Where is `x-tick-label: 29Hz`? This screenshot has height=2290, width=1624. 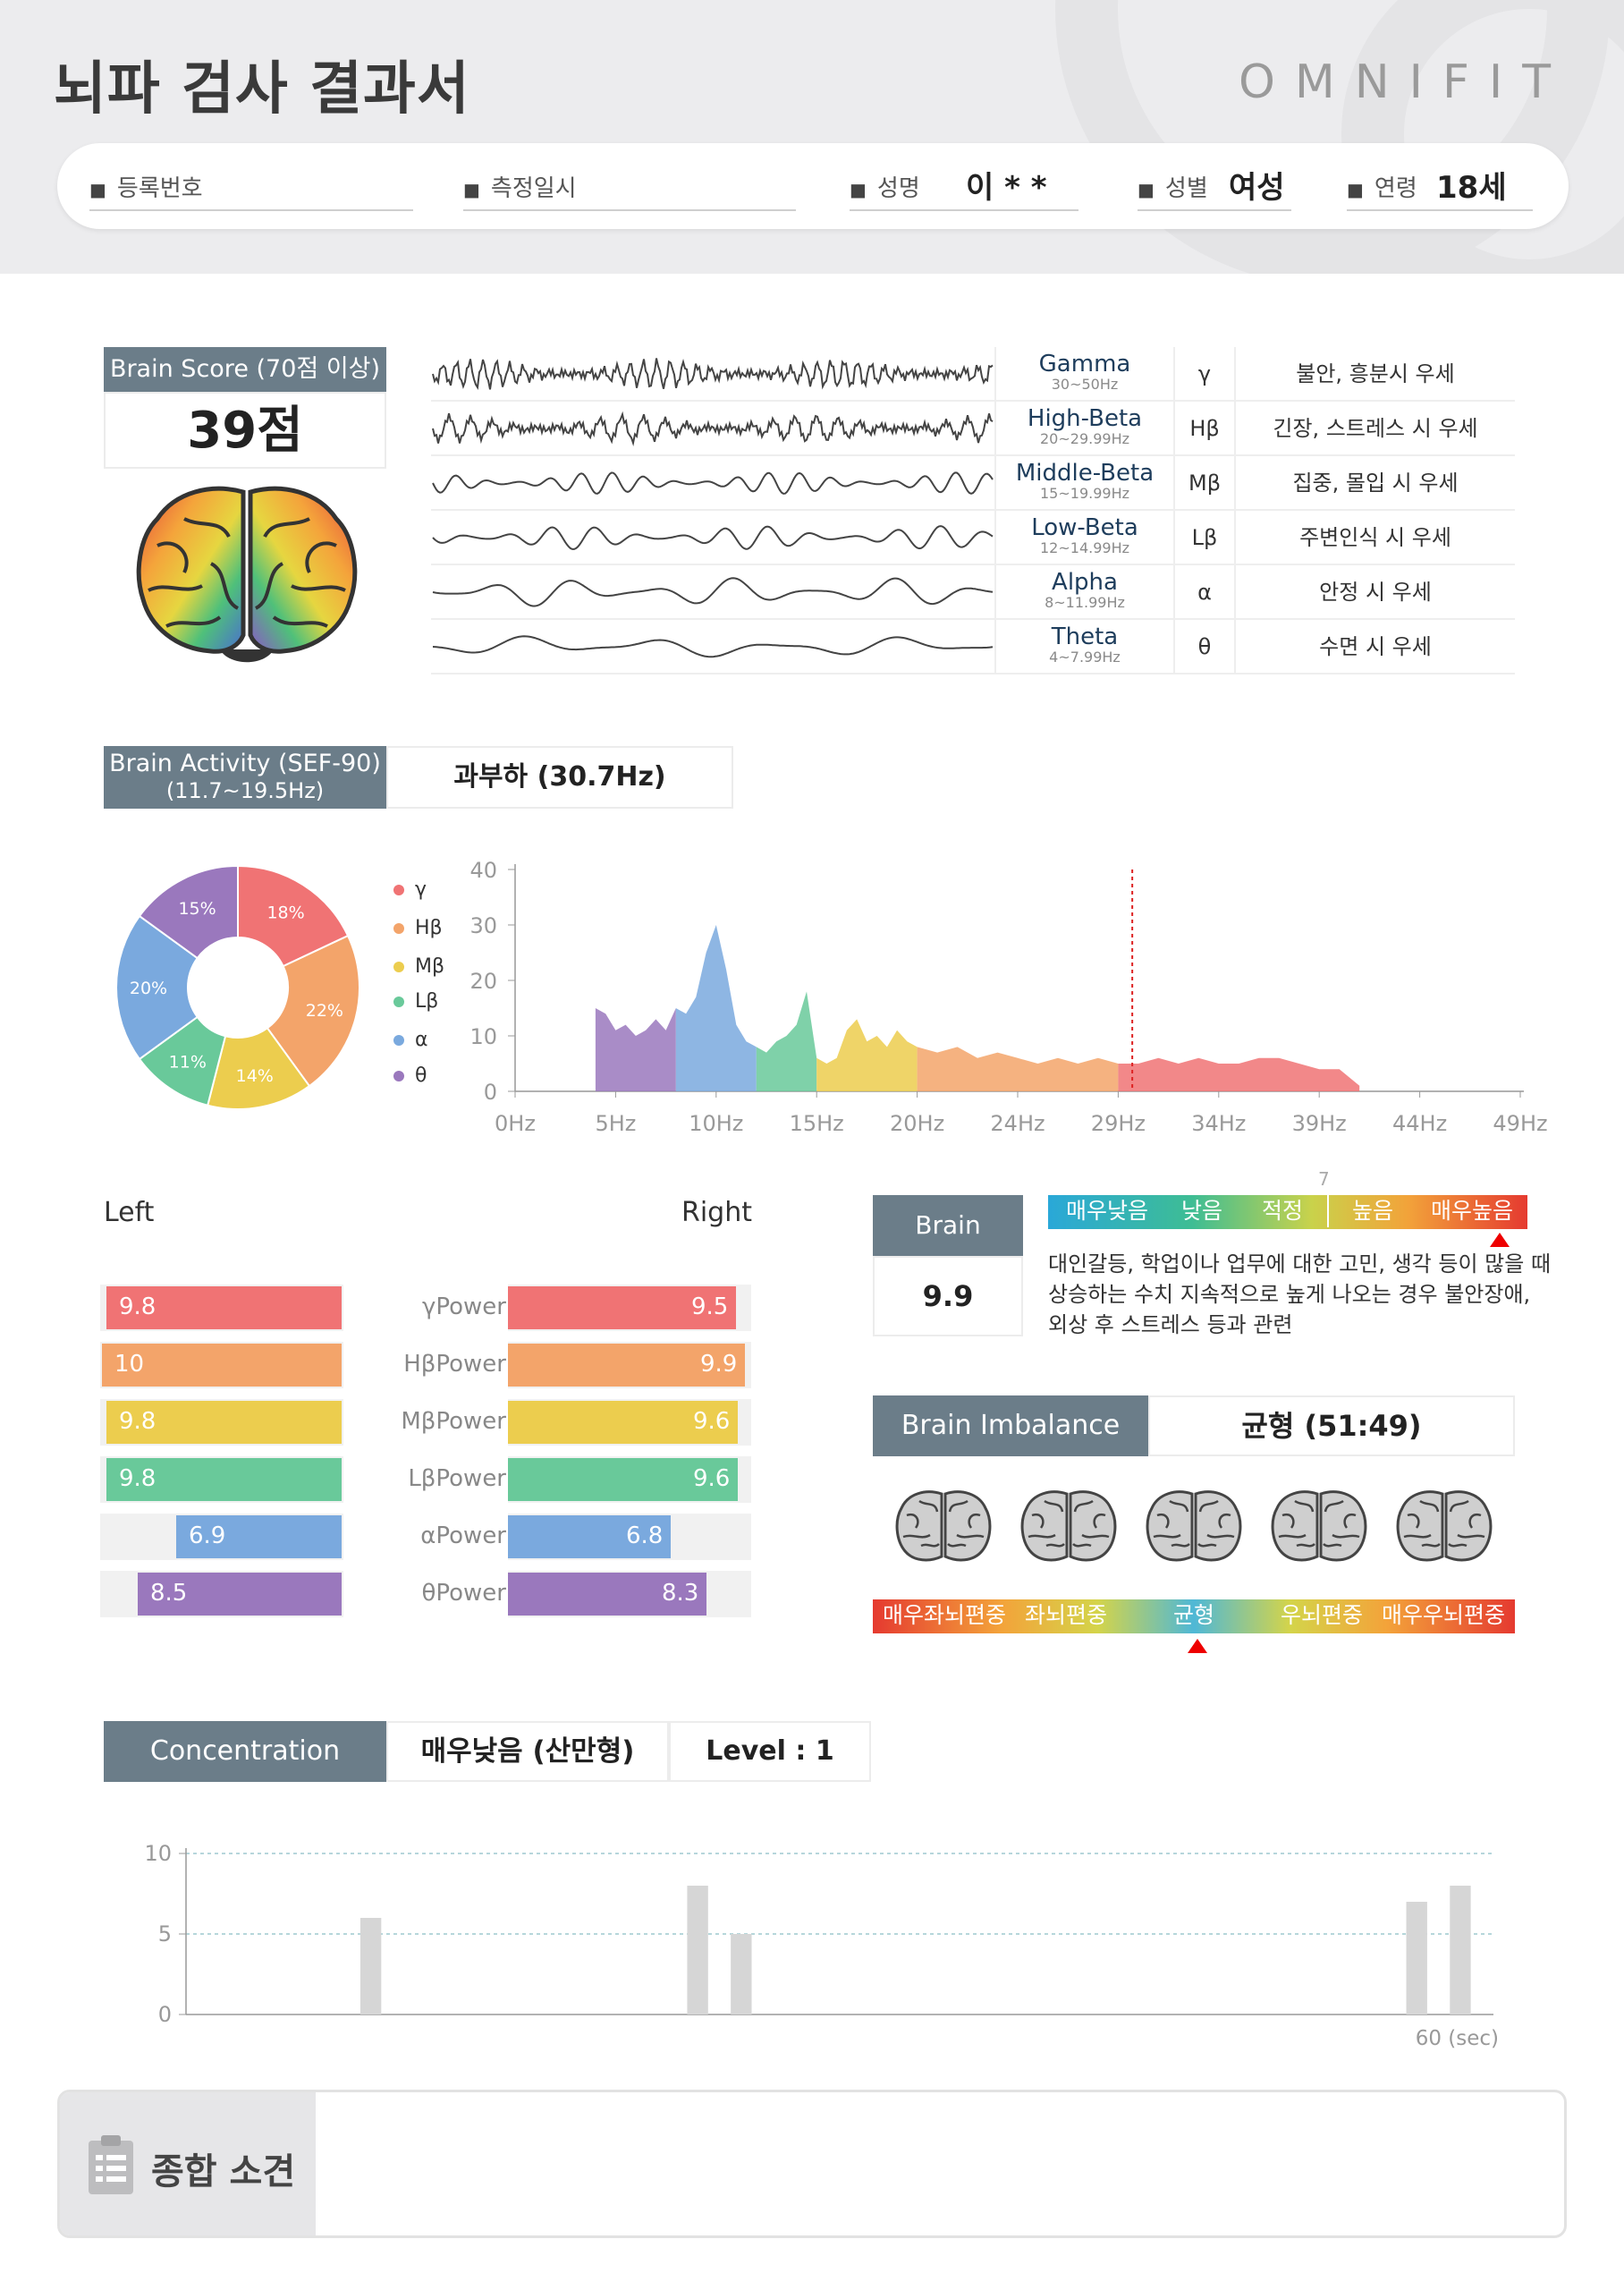 x-tick-label: 29Hz is located at coordinates (1118, 1123).